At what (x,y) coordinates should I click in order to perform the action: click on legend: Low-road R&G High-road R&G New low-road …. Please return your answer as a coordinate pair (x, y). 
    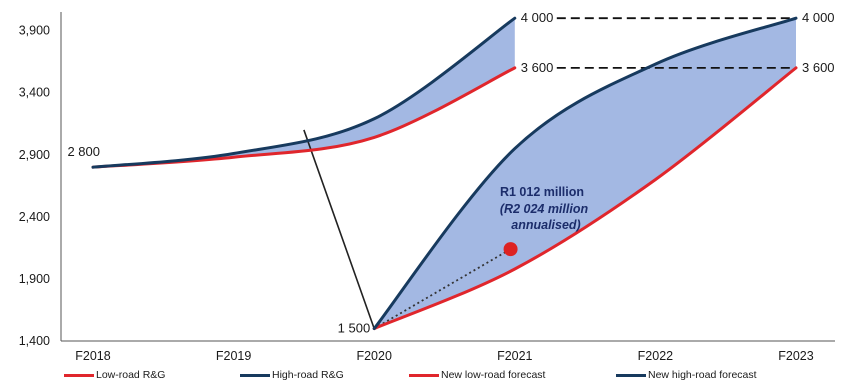
    Looking at the image, I should click on (421, 378).